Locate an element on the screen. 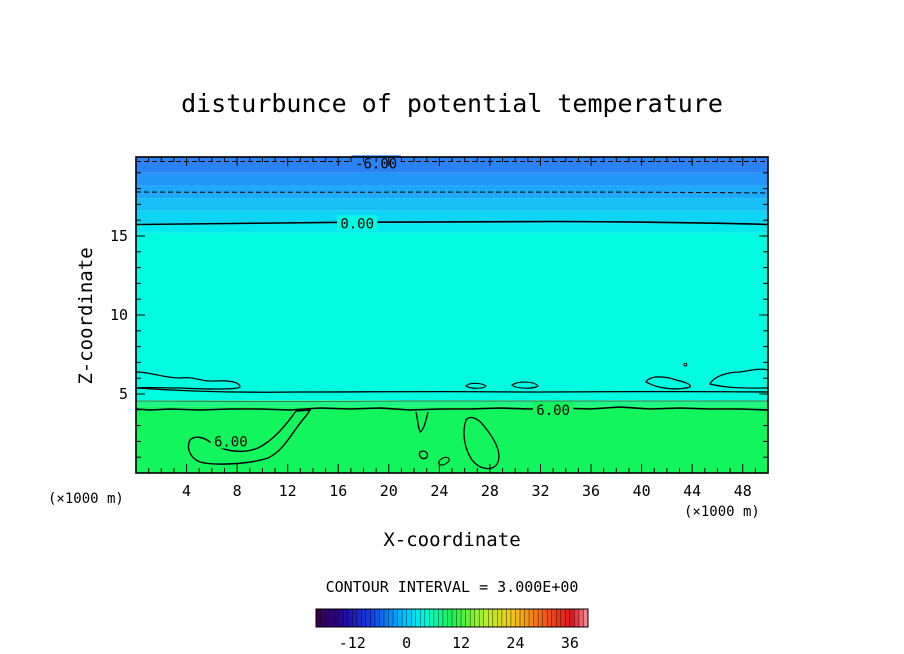  x-tick-label-32: 32 is located at coordinates (540, 491).